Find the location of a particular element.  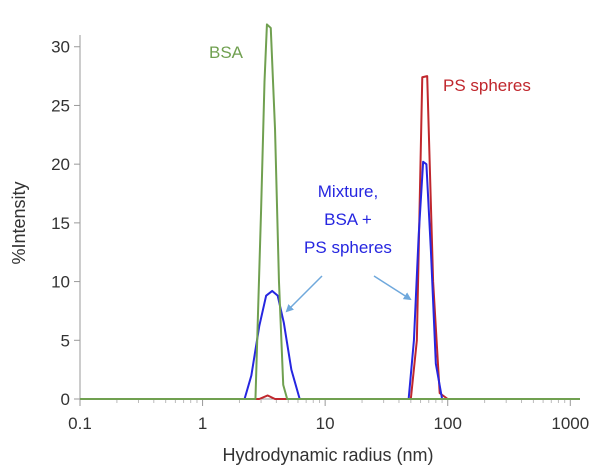

y-tick-label: 5 is located at coordinates (65, 340).